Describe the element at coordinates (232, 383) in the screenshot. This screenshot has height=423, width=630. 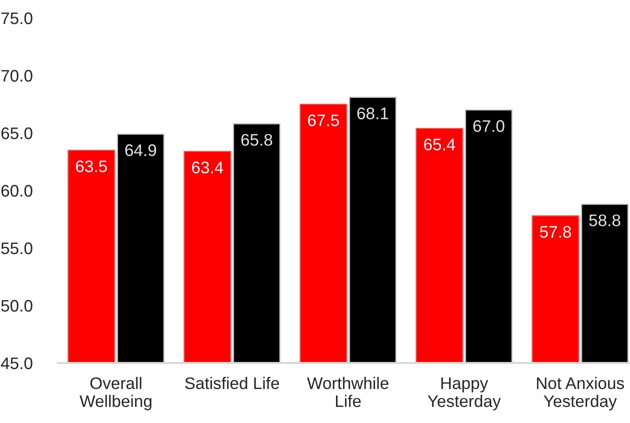
I see `x-tick-label: Satisfied Life` at that location.